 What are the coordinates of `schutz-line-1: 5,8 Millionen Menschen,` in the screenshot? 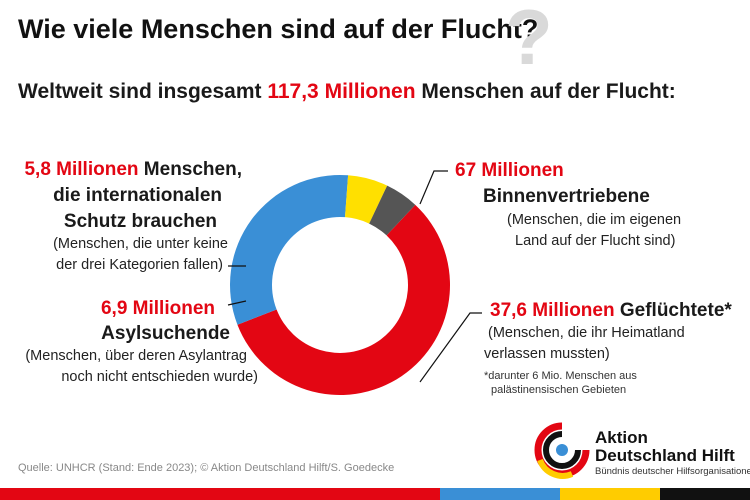 It's located at (133, 170).